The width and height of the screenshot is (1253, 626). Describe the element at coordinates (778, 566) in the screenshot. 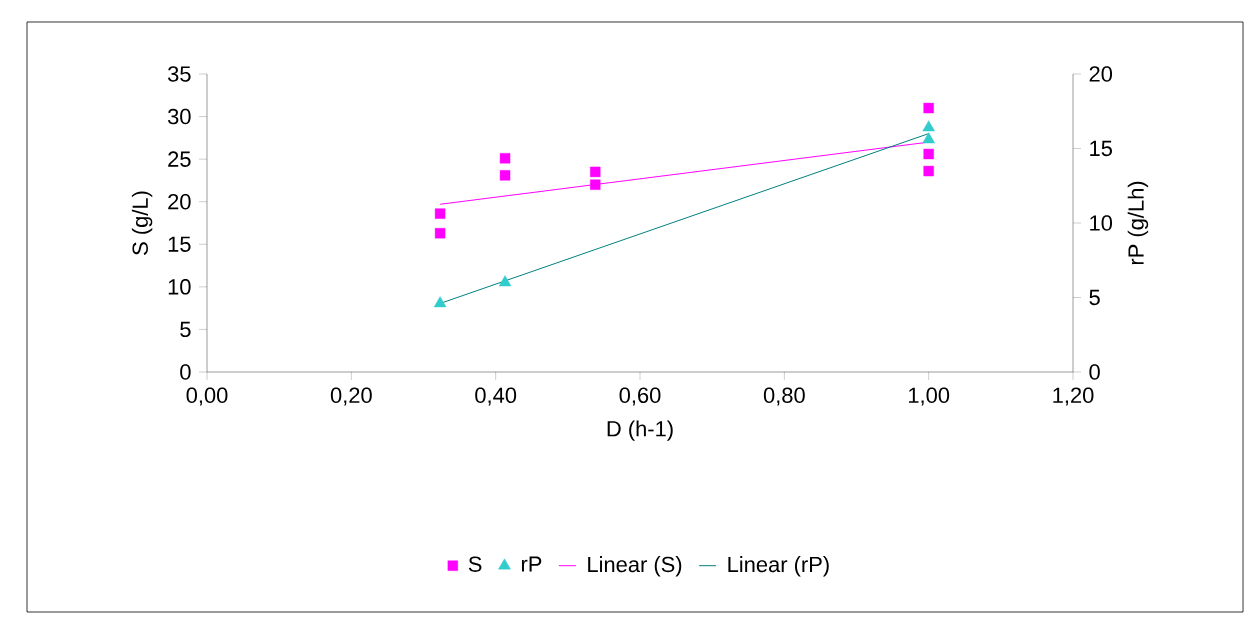

I see `legend-label: Linear (rP)` at that location.